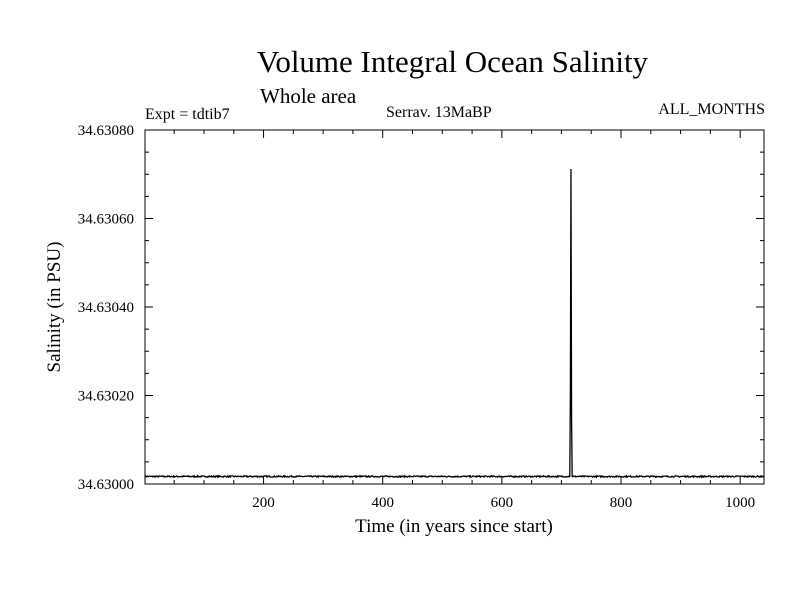 This screenshot has width=800, height=600. Describe the element at coordinates (106, 131) in the screenshot. I see `y-tick-label: 34.63080` at that location.